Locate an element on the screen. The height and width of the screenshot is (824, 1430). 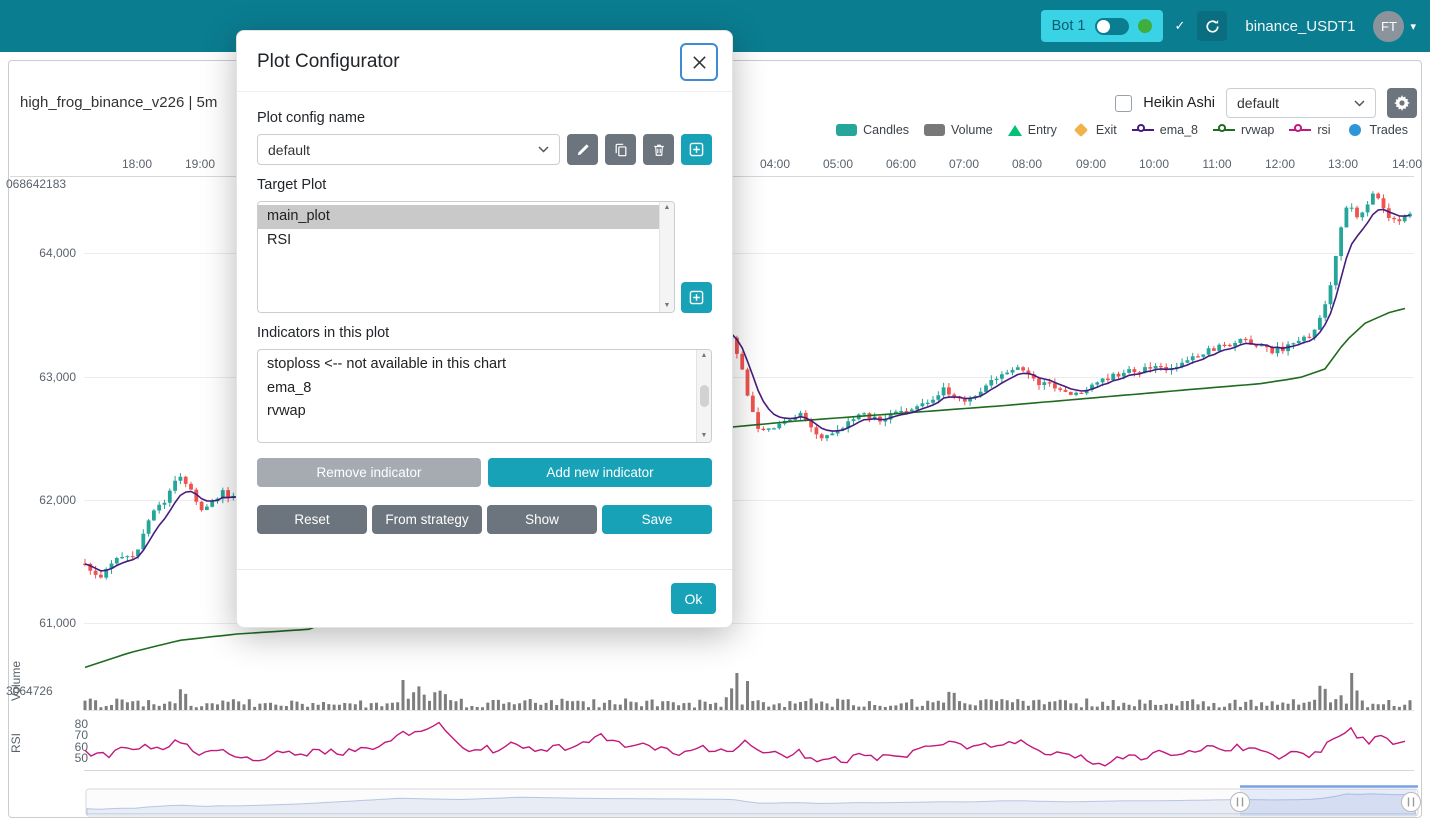
instance-name: binance_USDT1 is located at coordinates (1300, 26).